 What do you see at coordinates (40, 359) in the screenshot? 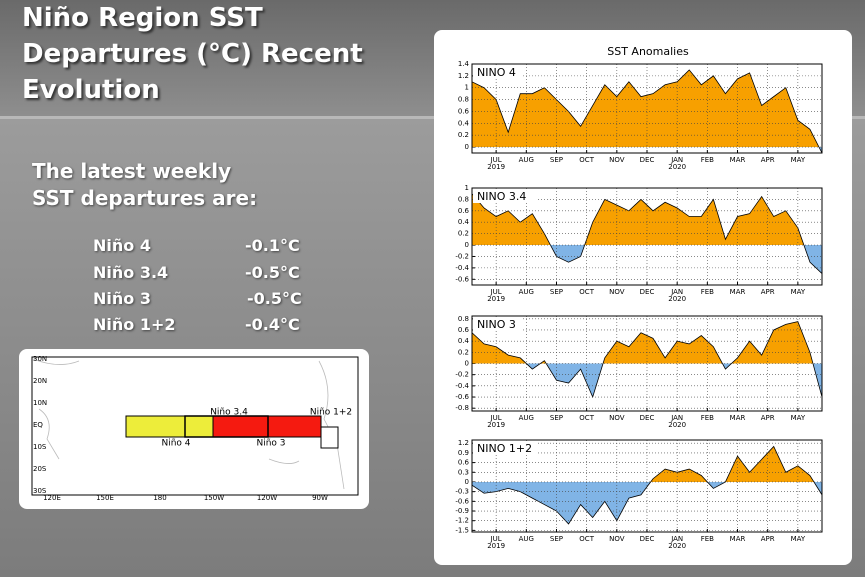
I see `lat-label: 30N` at bounding box center [40, 359].